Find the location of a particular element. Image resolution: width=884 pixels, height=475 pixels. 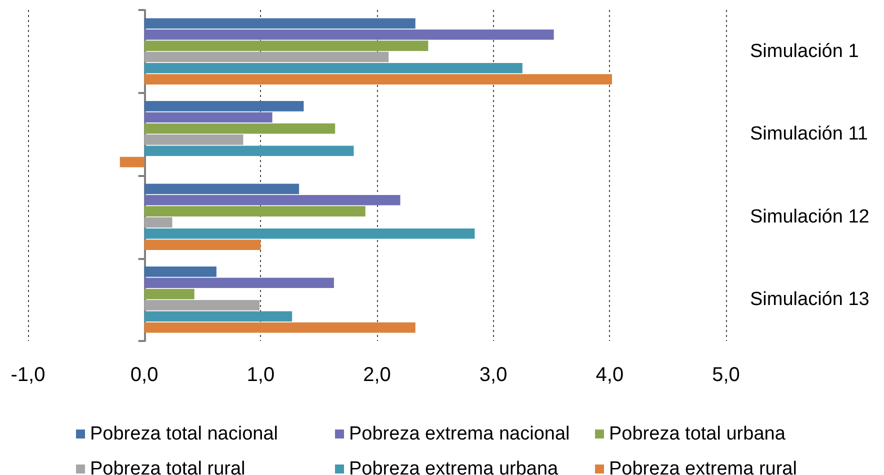

x-tick-label: 0,0 is located at coordinates (144, 375).